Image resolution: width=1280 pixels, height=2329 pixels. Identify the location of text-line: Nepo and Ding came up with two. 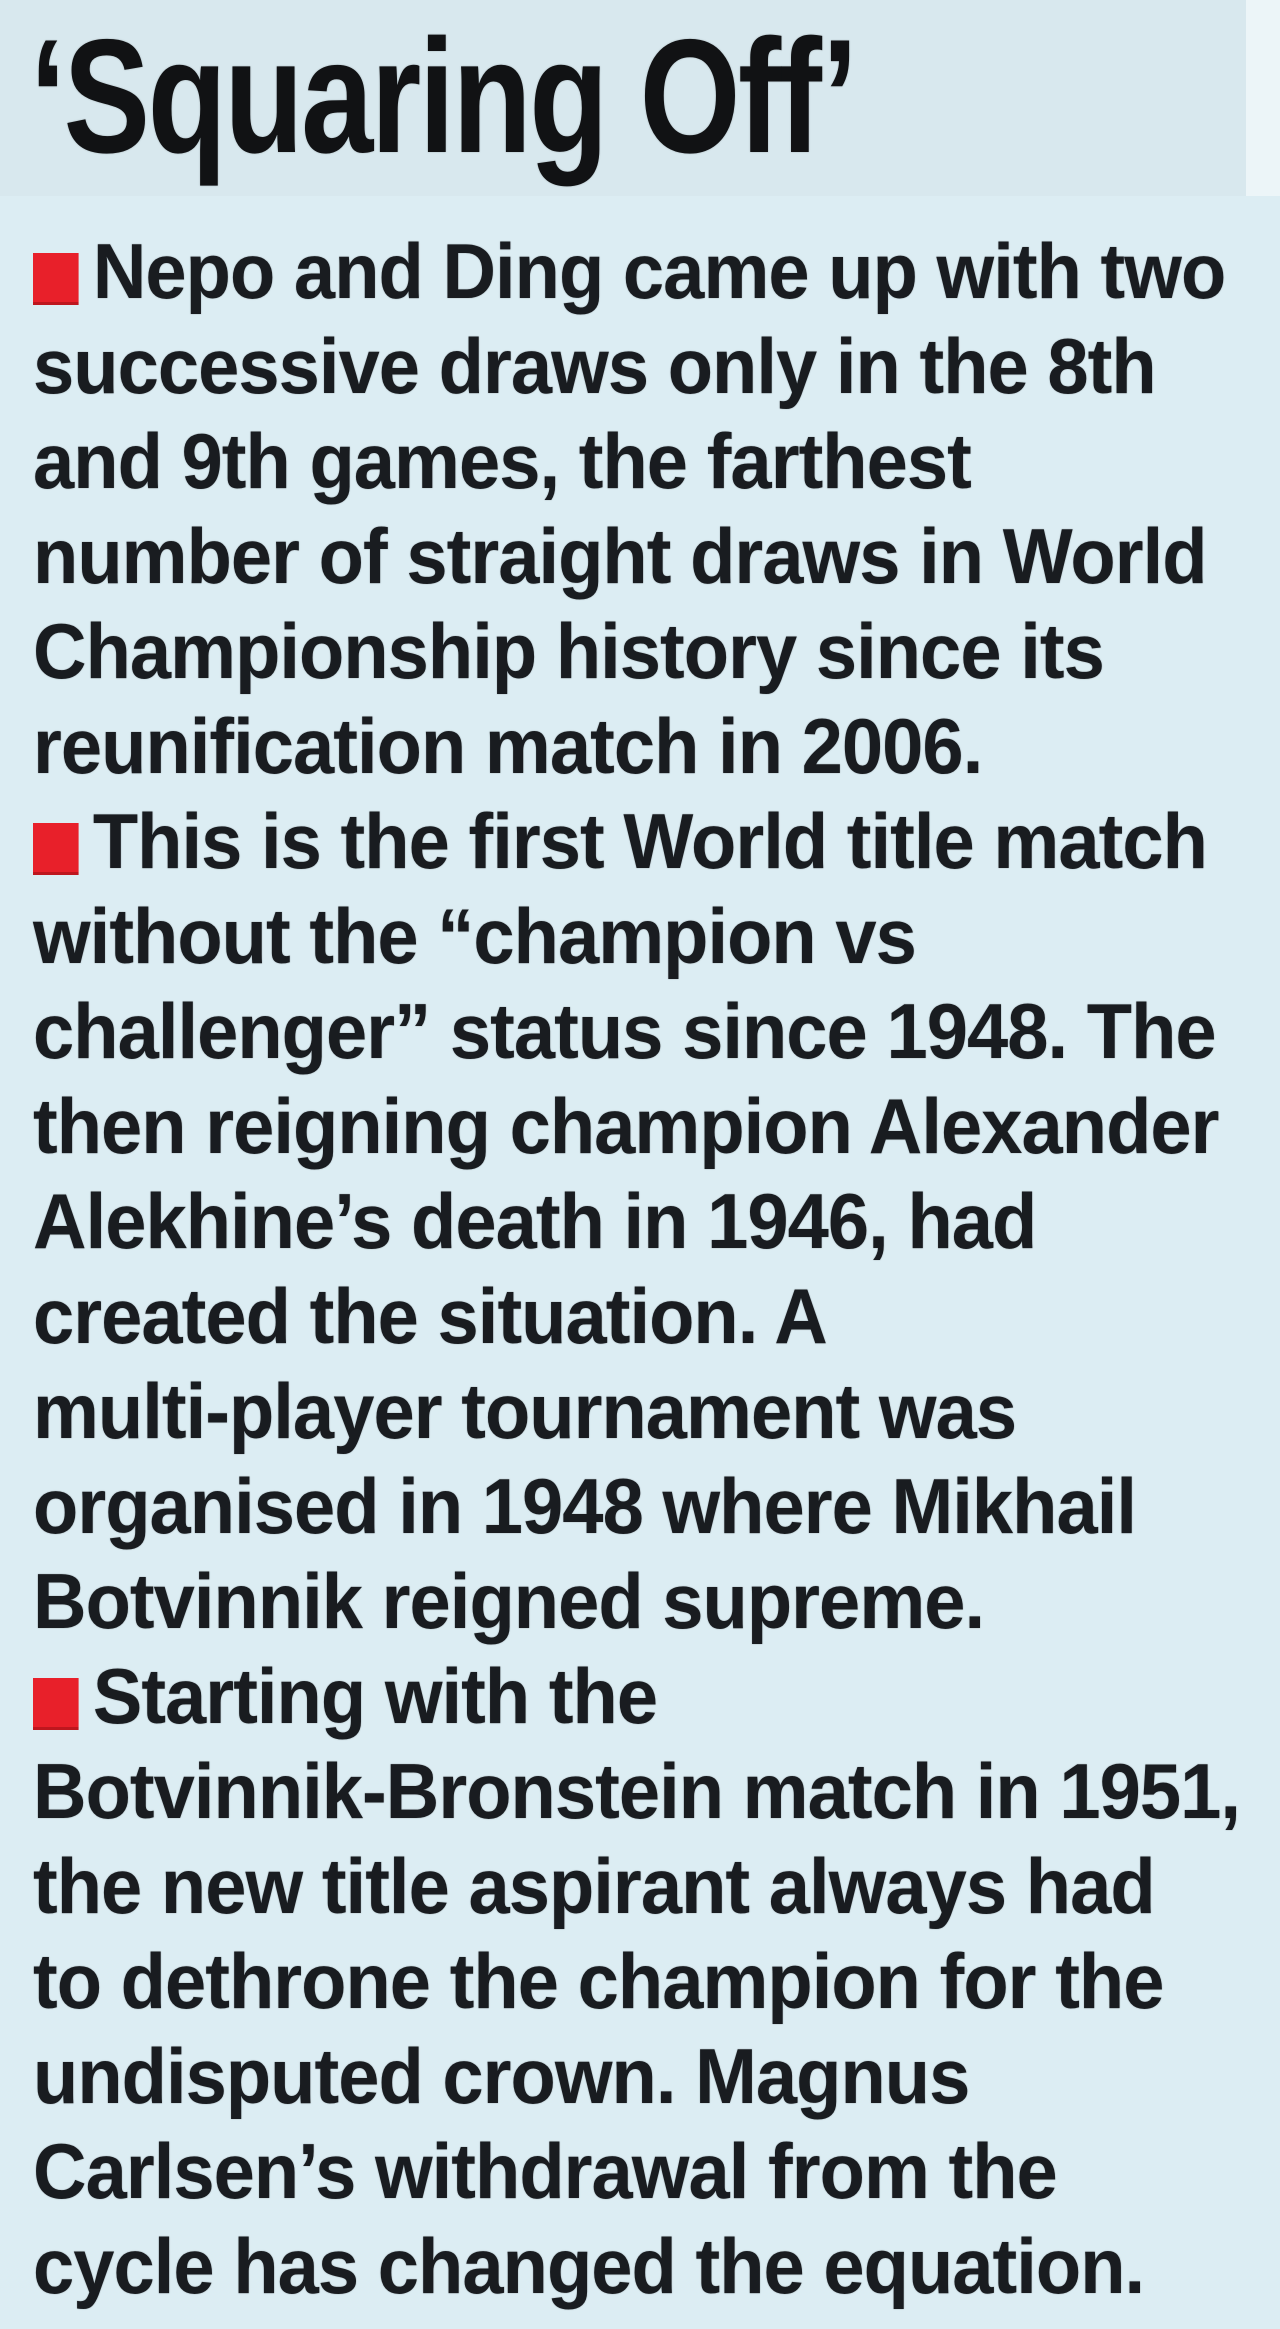
(629, 271).